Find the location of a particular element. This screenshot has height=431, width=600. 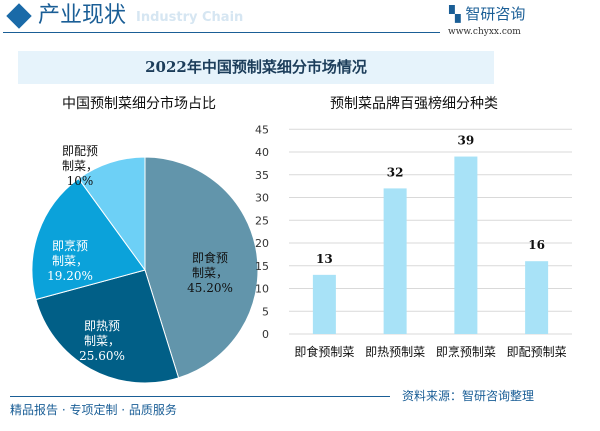

chart-banner-title: 2022年中国预制菜细分市场情况 is located at coordinates (256, 67).